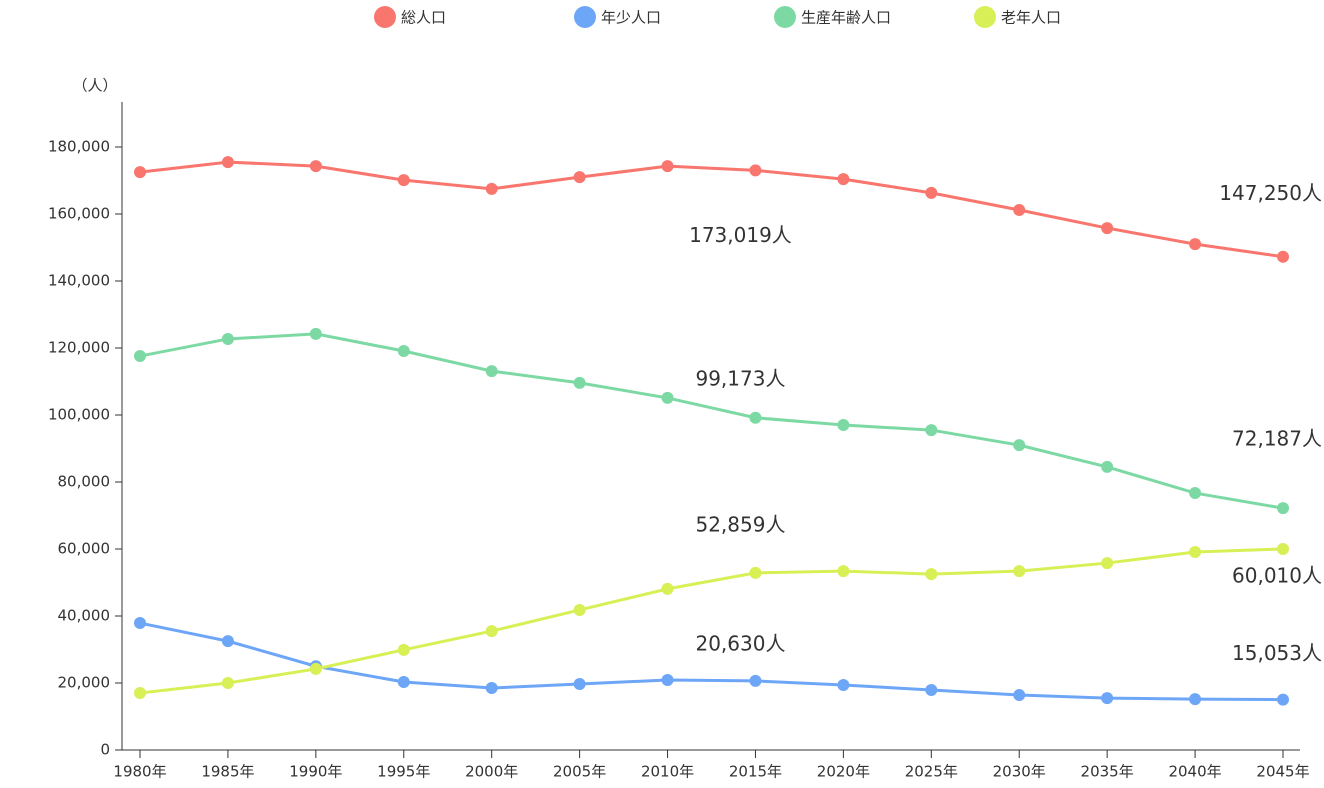 The width and height of the screenshot is (1324, 788). What do you see at coordinates (740, 524) in the screenshot?
I see `value-label: 52,859人` at bounding box center [740, 524].